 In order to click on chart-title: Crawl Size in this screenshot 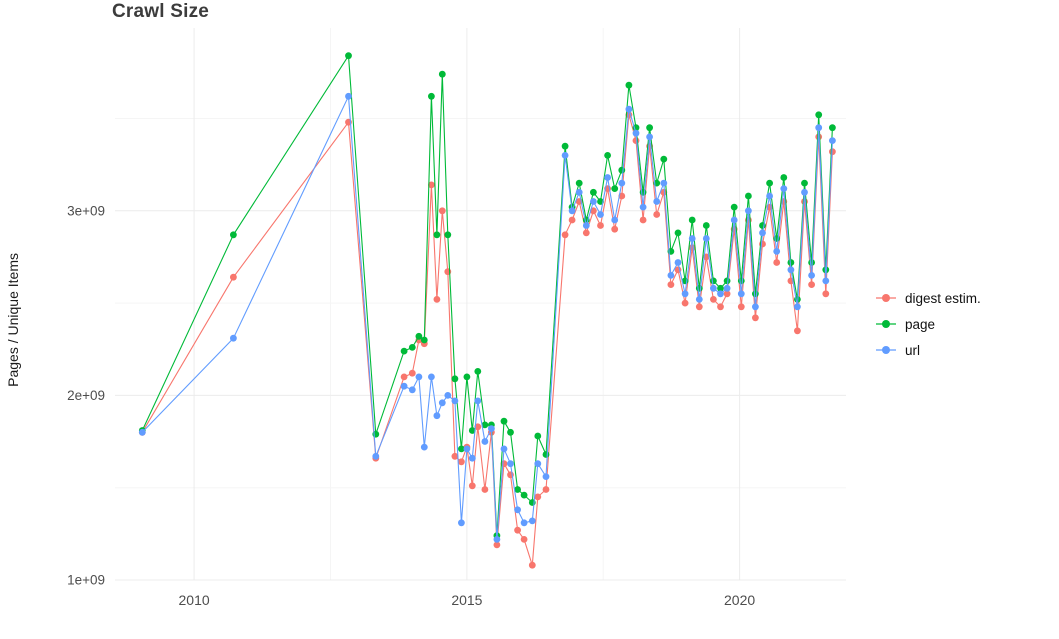, I will do `click(161, 11)`.